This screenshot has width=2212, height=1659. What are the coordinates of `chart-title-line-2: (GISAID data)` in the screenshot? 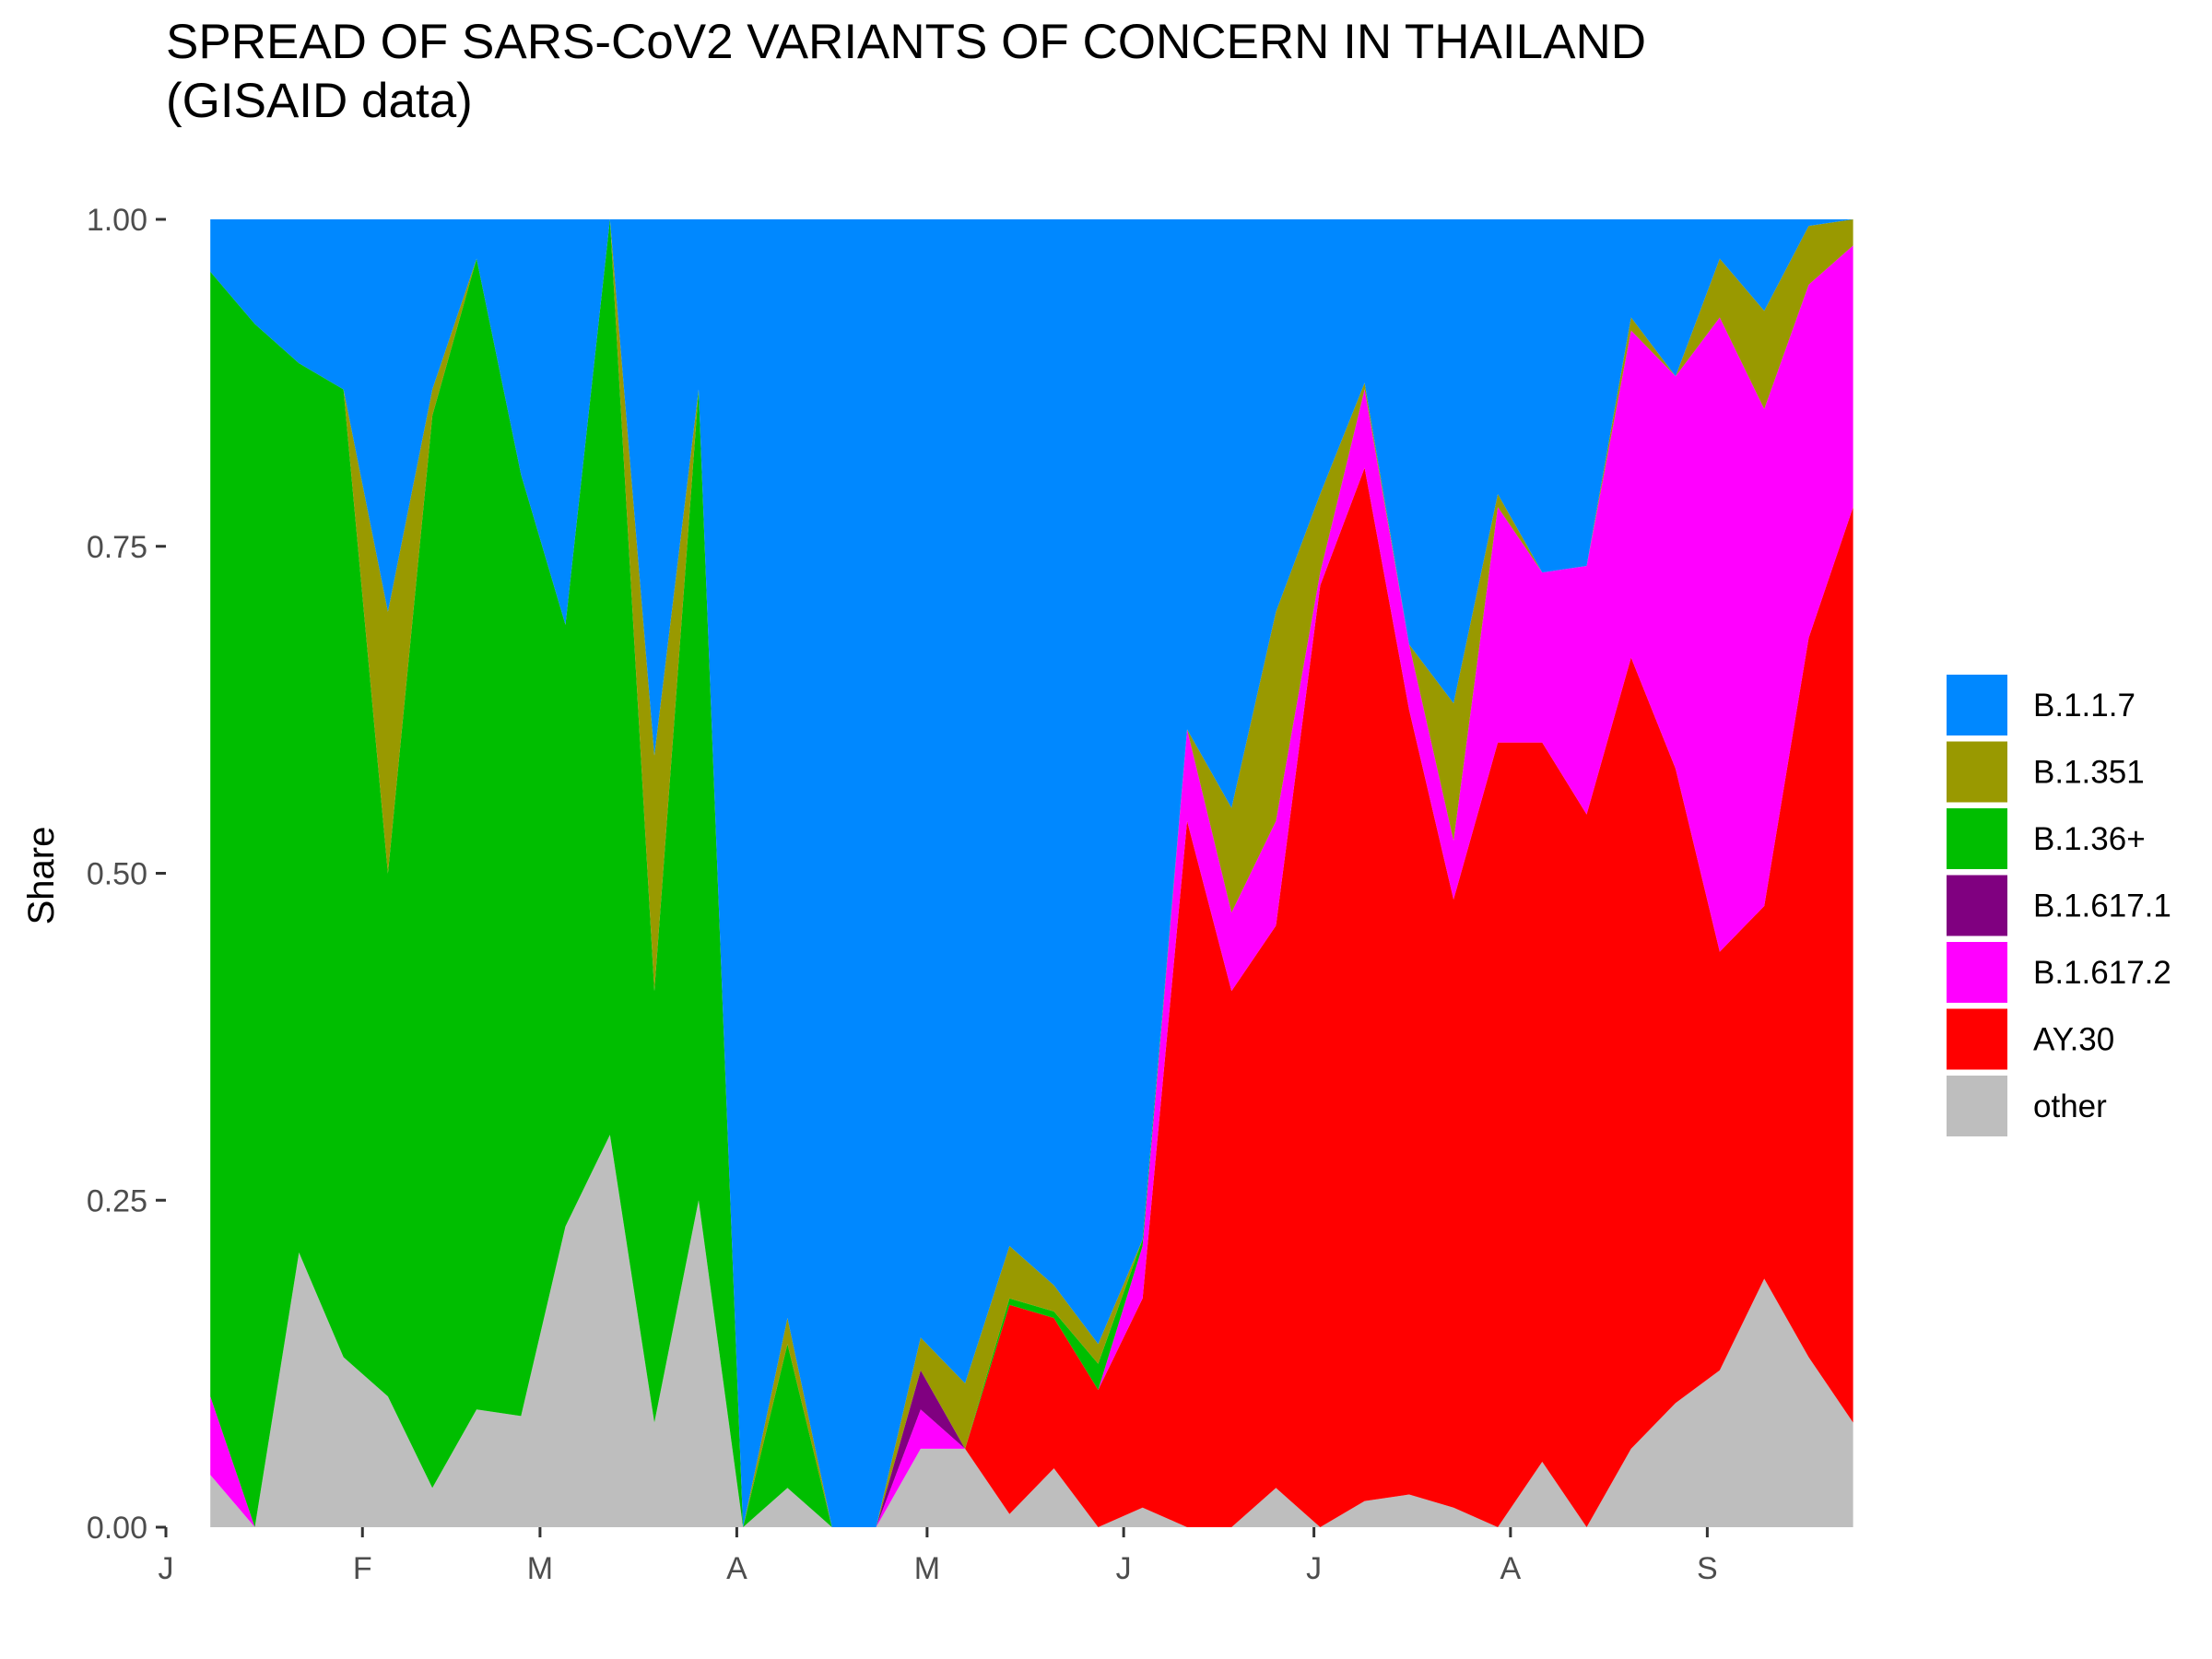 It's located at (319, 101).